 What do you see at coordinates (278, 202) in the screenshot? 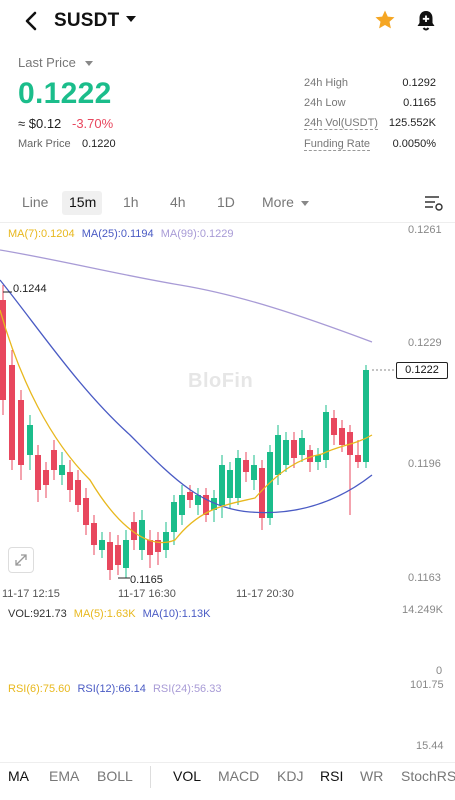
I see `tab-more: More` at bounding box center [278, 202].